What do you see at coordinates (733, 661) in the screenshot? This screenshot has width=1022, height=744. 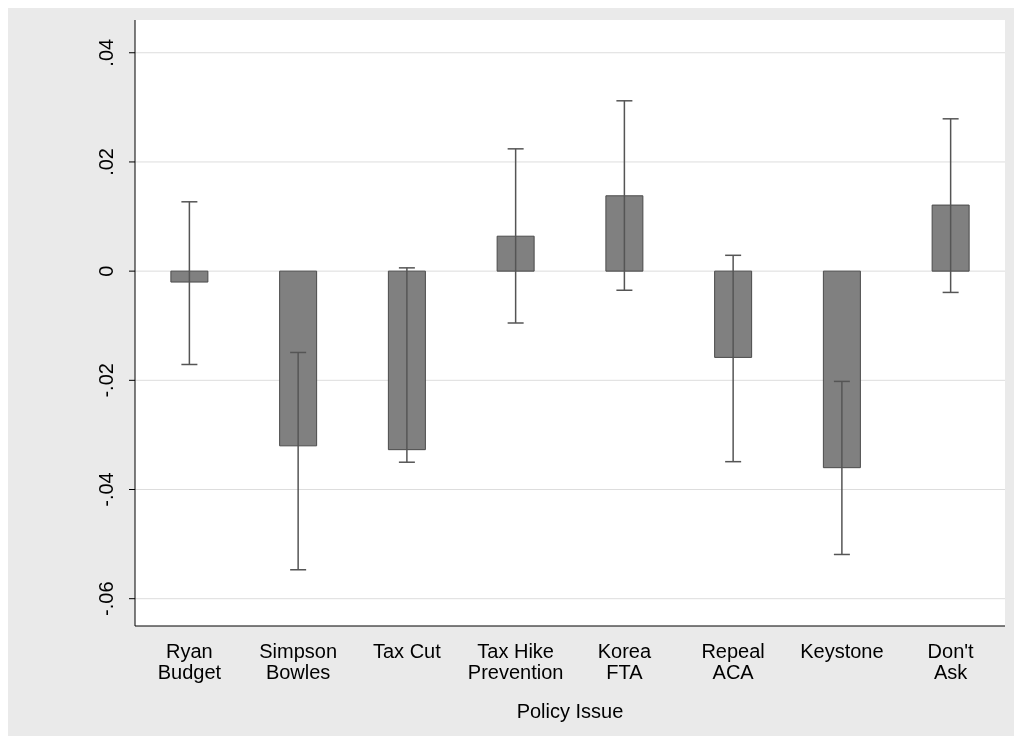 I see `x-tick-label: Repeal ACA` at bounding box center [733, 661].